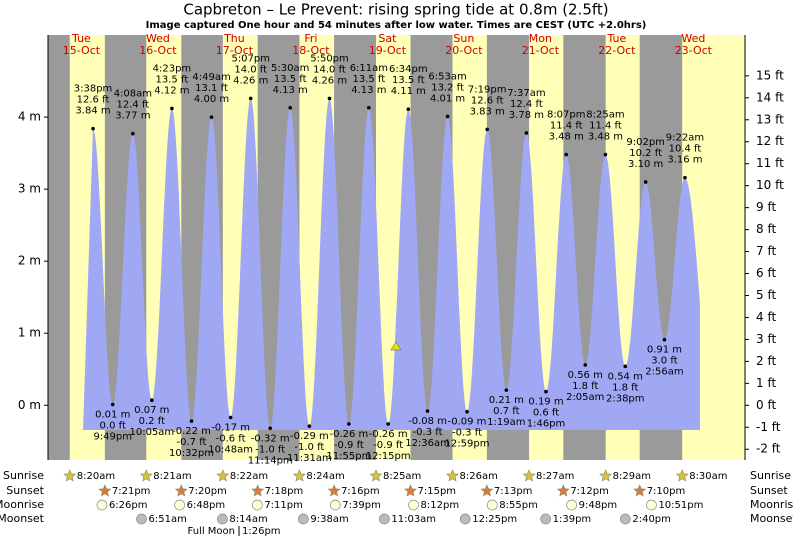  What do you see at coordinates (518, 505) in the screenshot?
I see `moonrise-time: 8:55pm` at bounding box center [518, 505].